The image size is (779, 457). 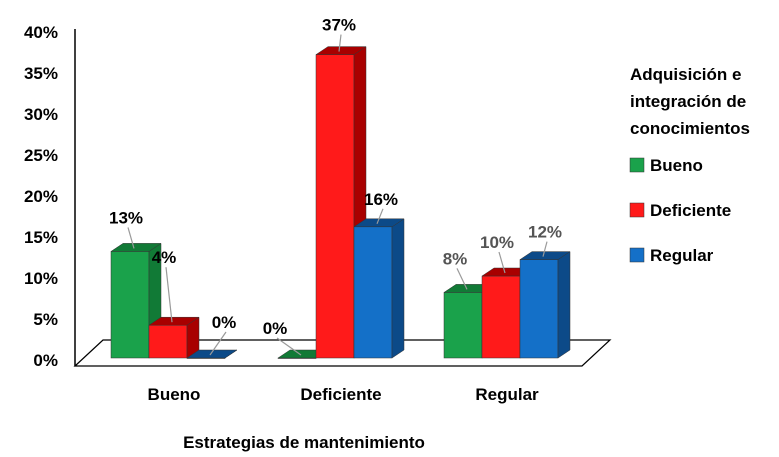 I want to click on y-tick-label: 20%, so click(x=41, y=196).